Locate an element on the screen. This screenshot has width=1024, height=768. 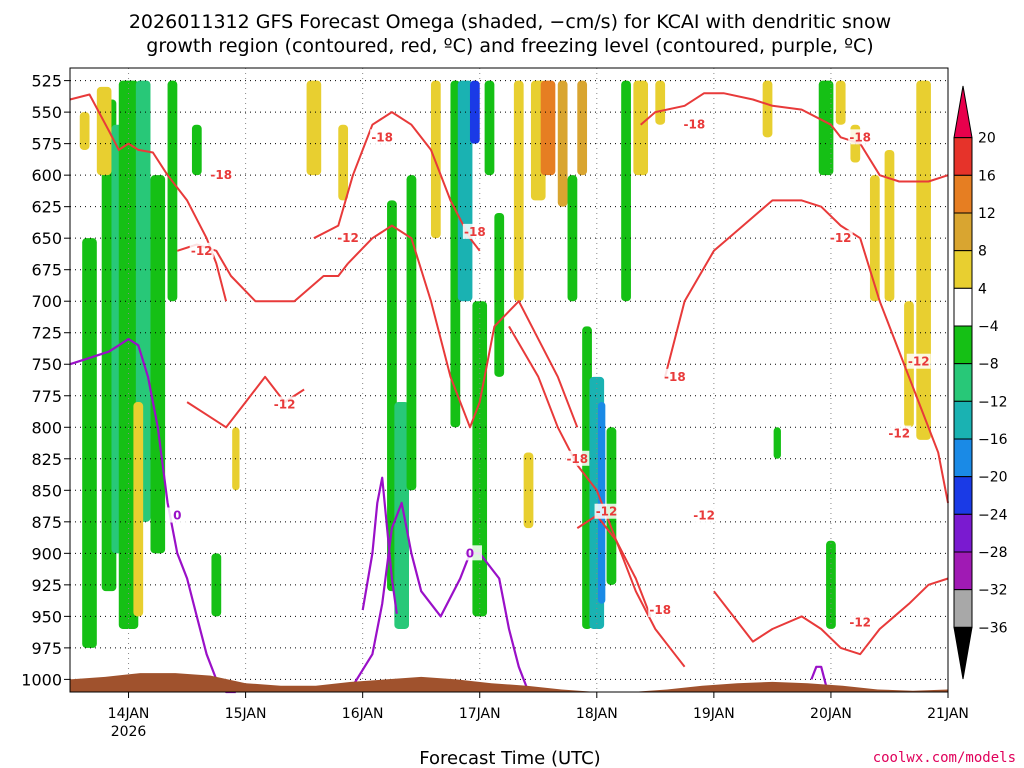
contour-label-9: -12 is located at coordinates (919, 362).